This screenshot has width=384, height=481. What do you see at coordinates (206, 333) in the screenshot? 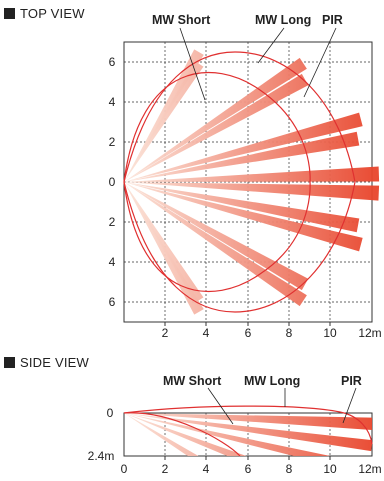
I see `top-x-tick: 4` at bounding box center [206, 333].